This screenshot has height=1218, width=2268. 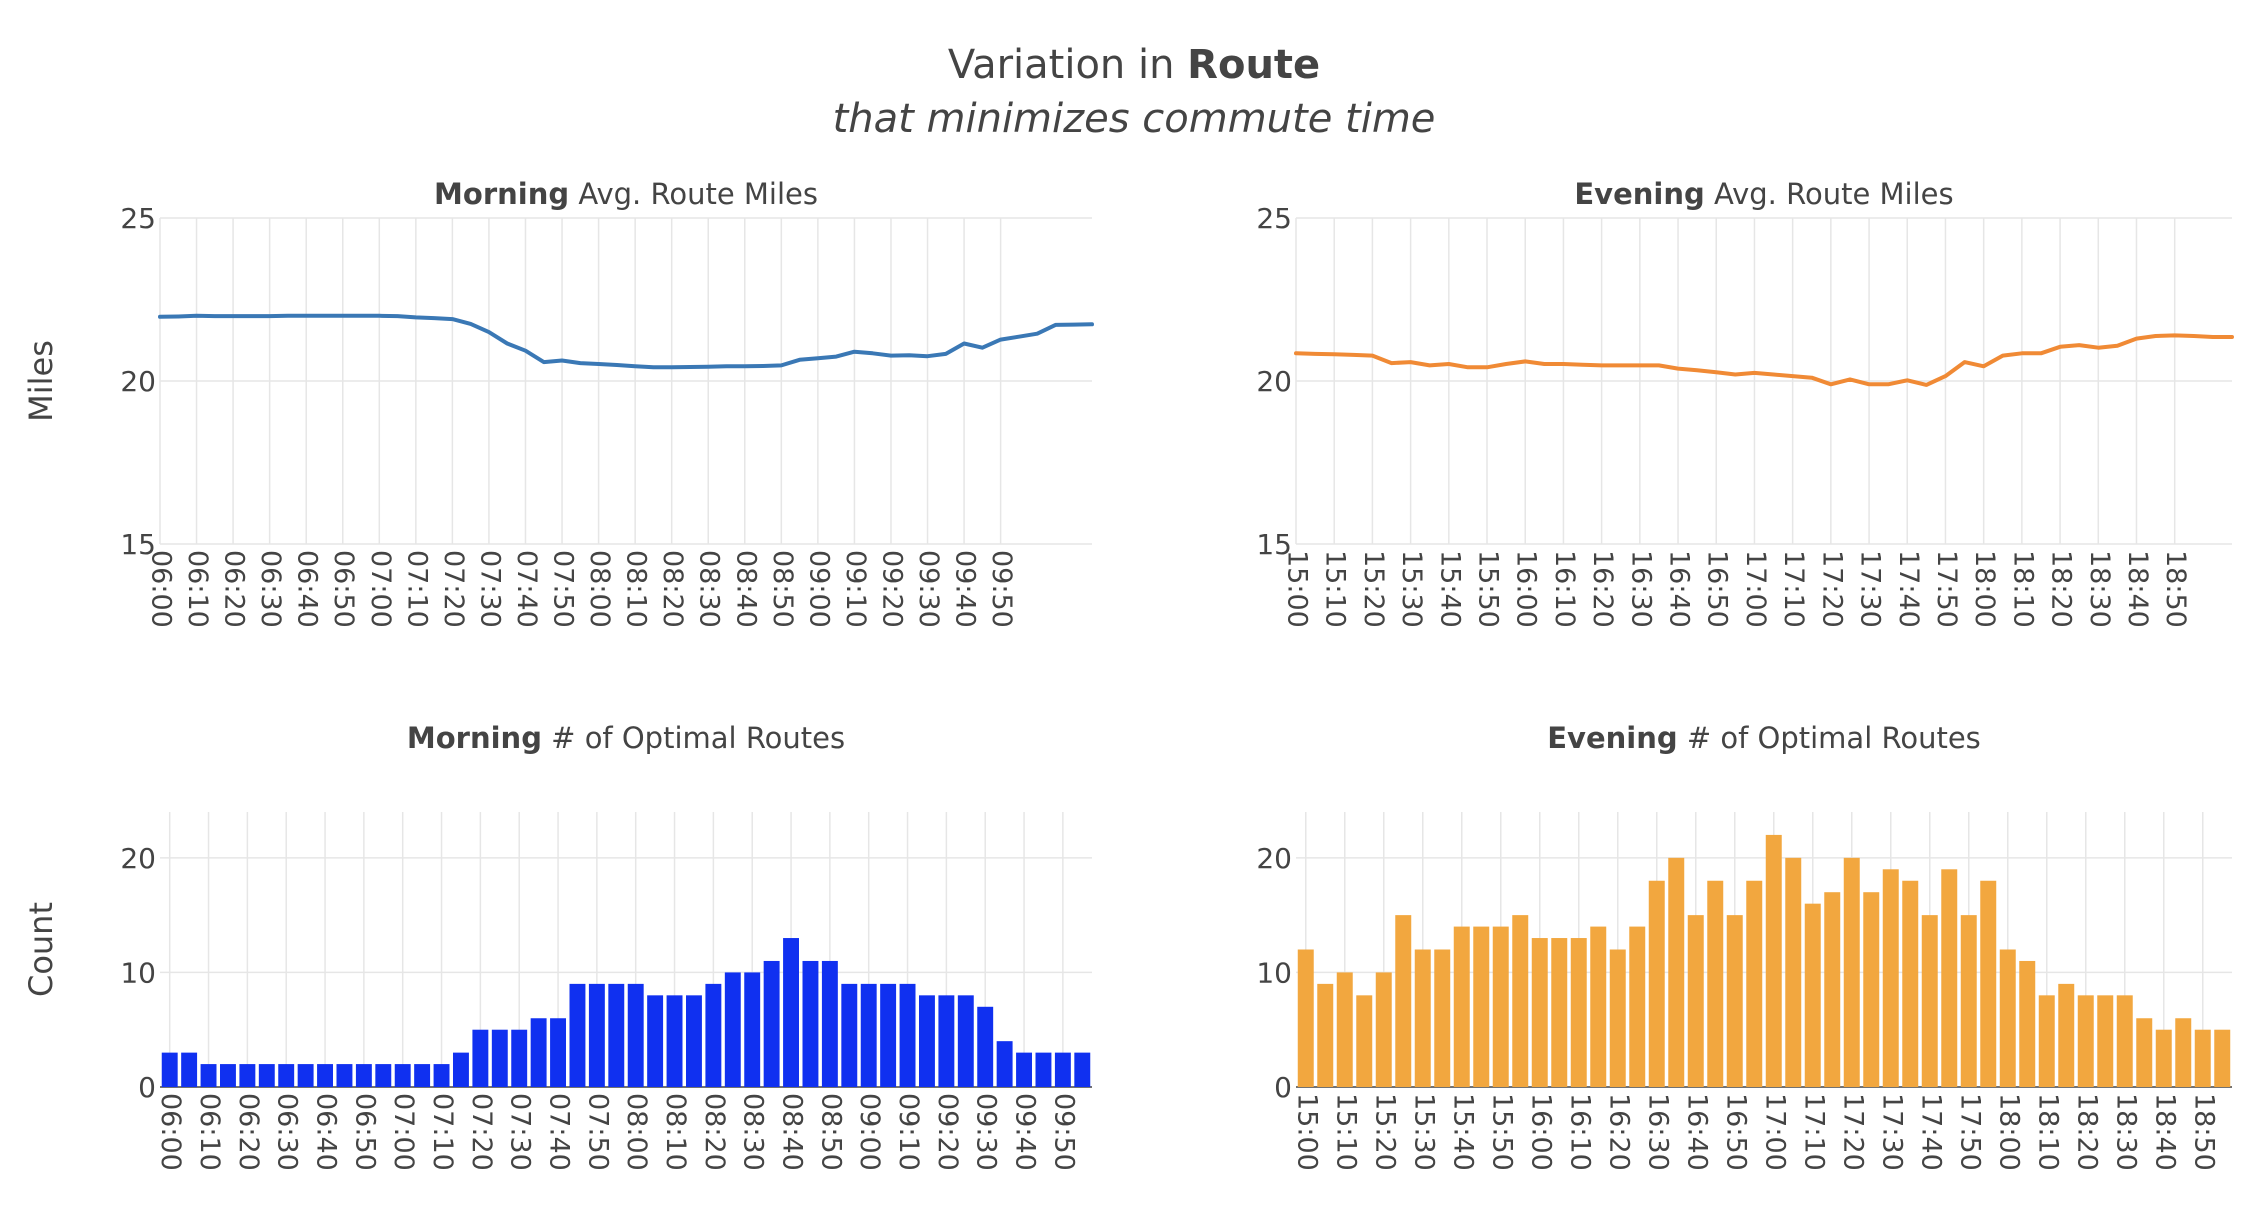 I want to click on morning-miles-title: Morning Avg. Route Miles, so click(x=626, y=194).